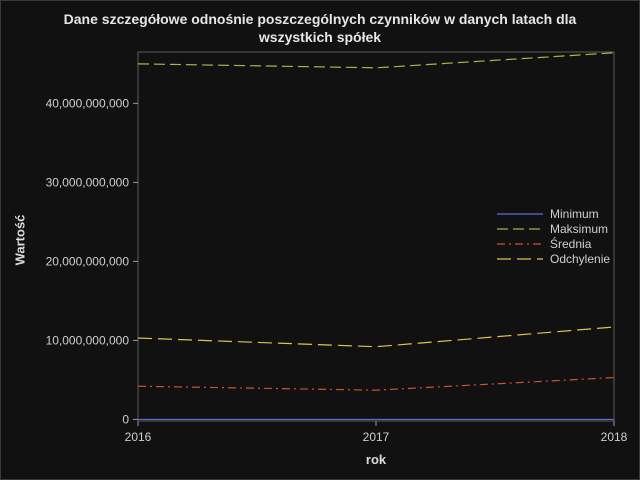 This screenshot has width=640, height=480. What do you see at coordinates (376, 383) in the screenshot?
I see `series-line-średnia` at bounding box center [376, 383].